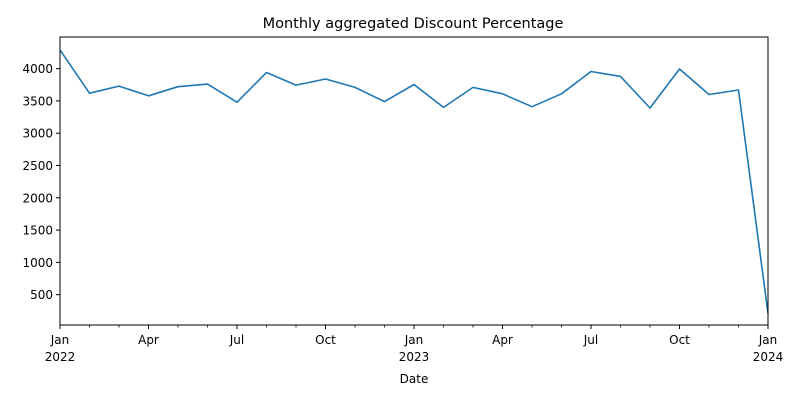 The height and width of the screenshot is (400, 800). Describe the element at coordinates (37, 198) in the screenshot. I see `y-tick-label: 2000` at that location.